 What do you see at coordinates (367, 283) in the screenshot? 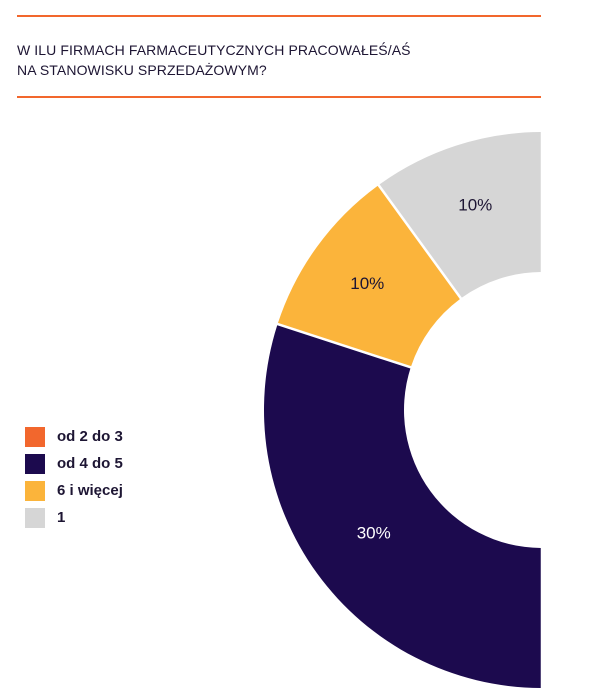
I see `slice-label-3: 10%` at bounding box center [367, 283].